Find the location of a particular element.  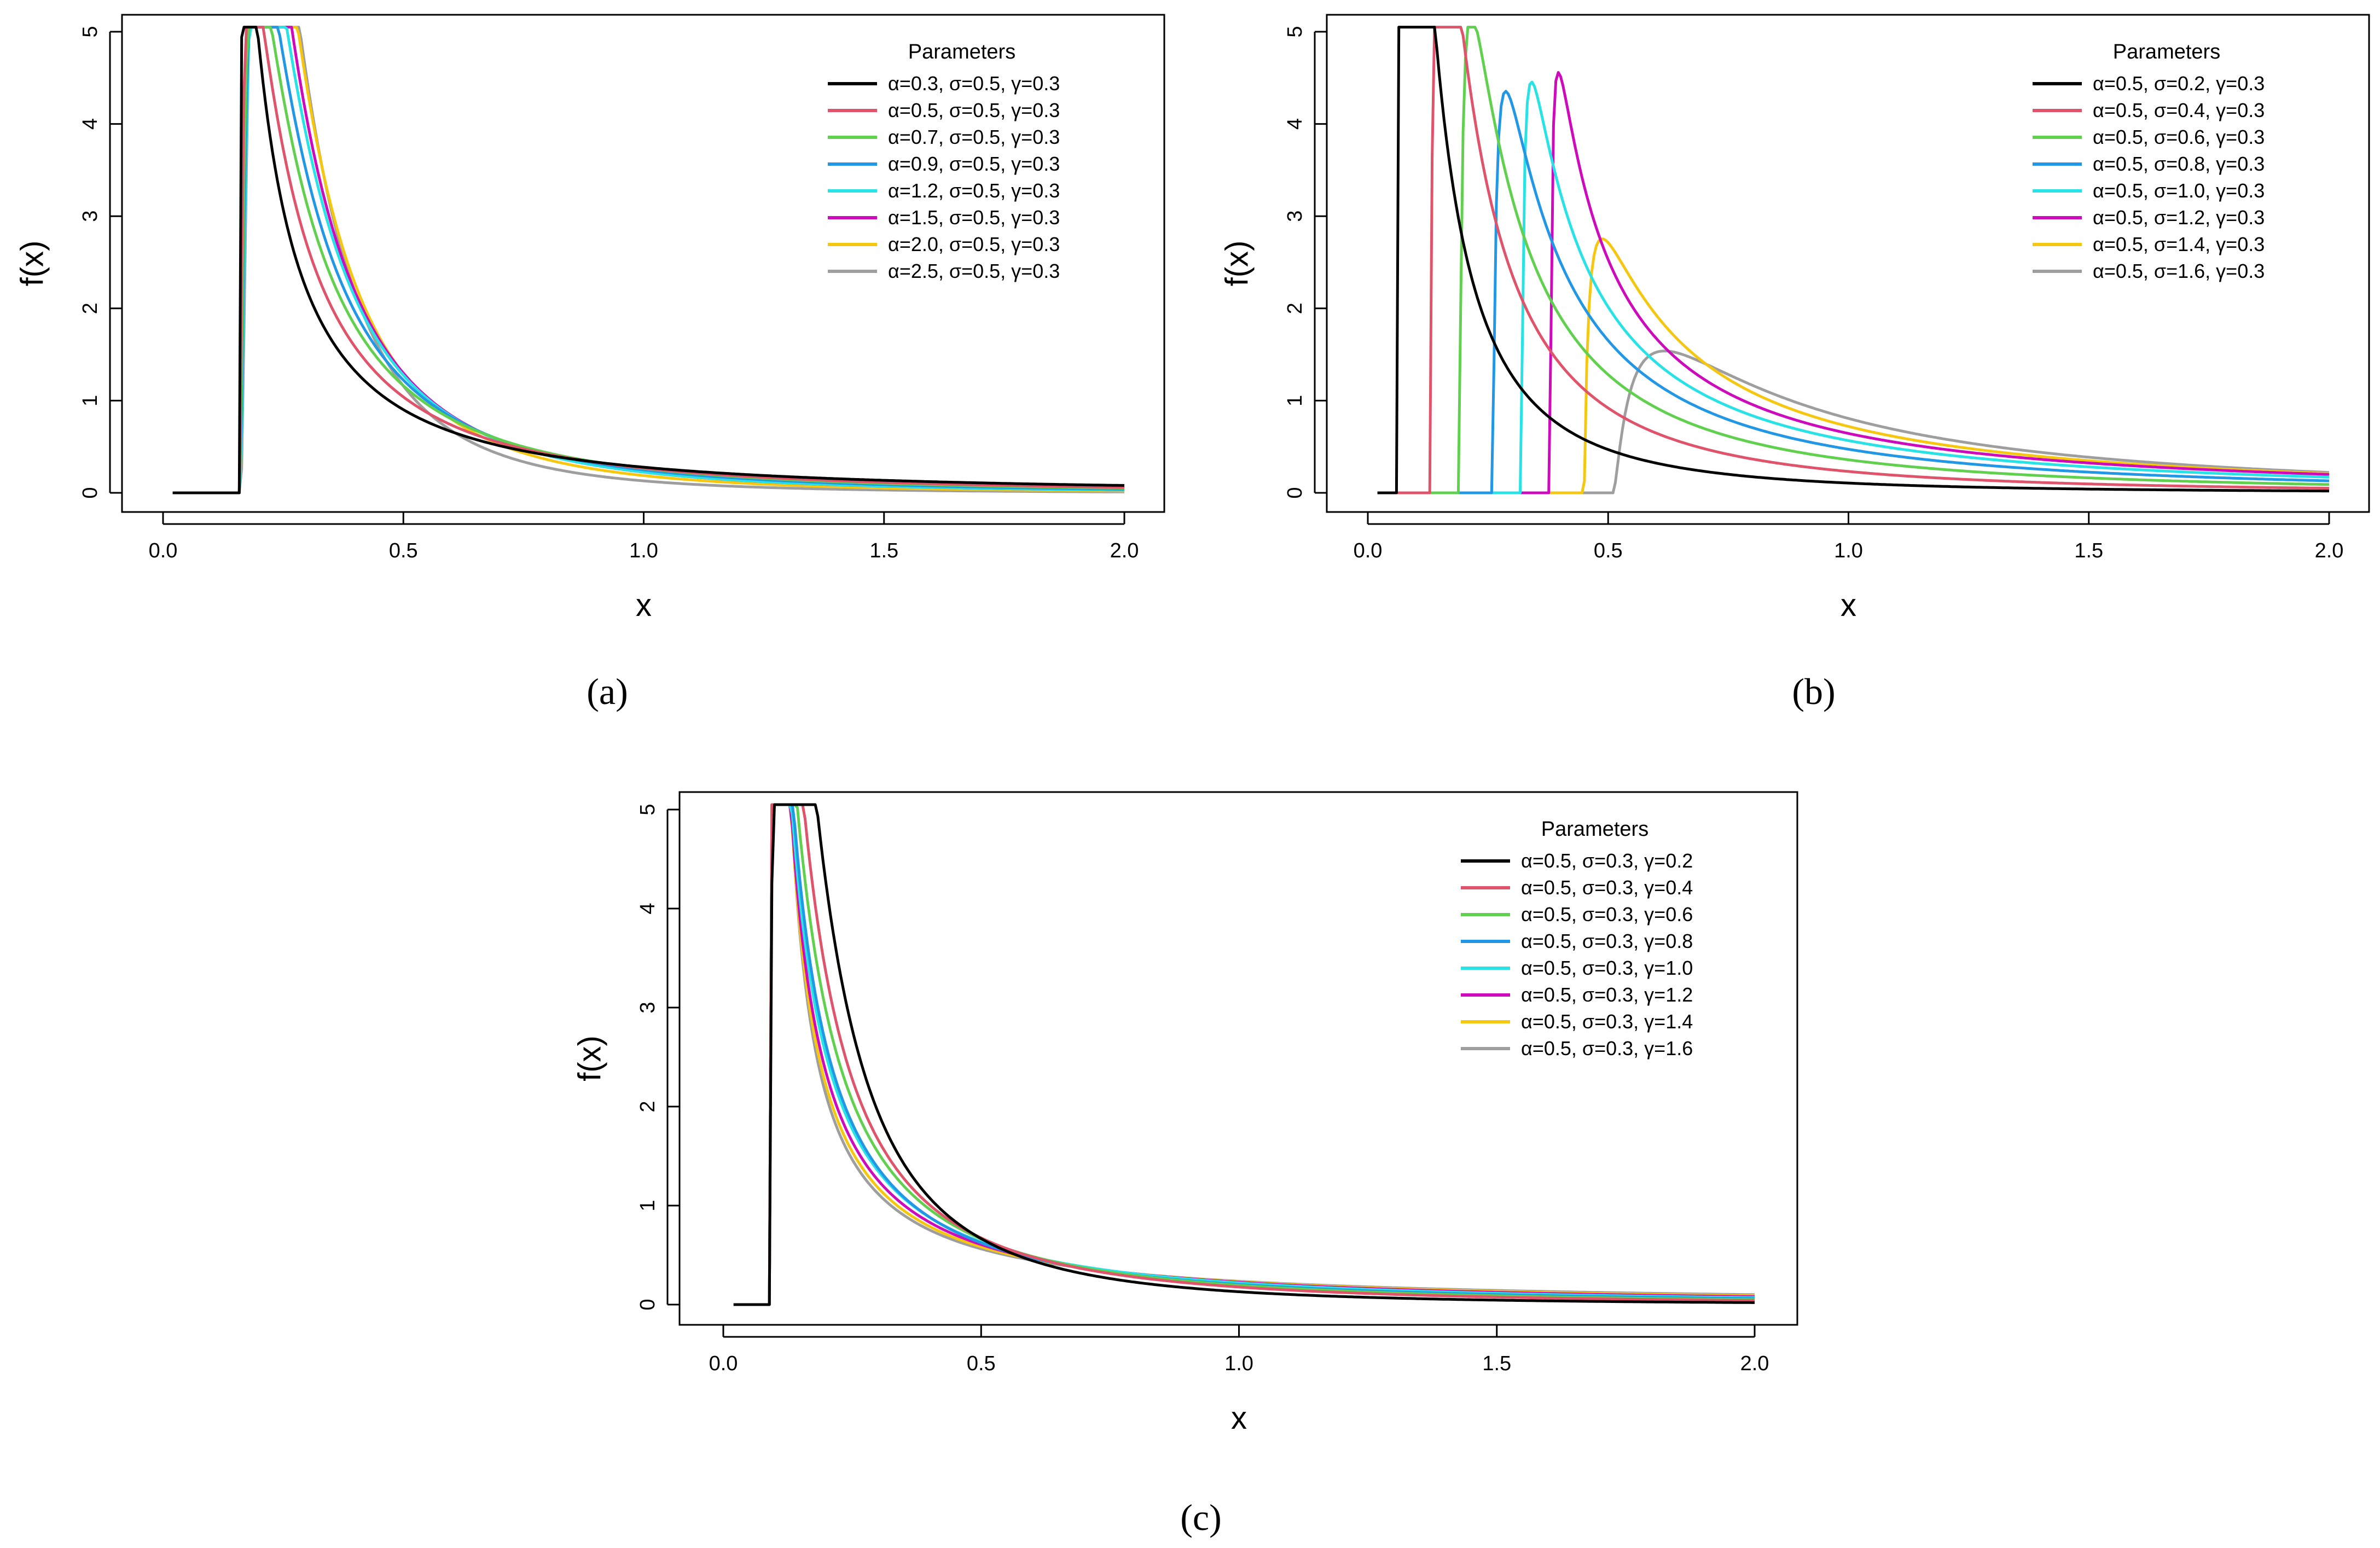

legend-label: α=0.5, σ=1.4, γ=0.3 is located at coordinates (2179, 244).